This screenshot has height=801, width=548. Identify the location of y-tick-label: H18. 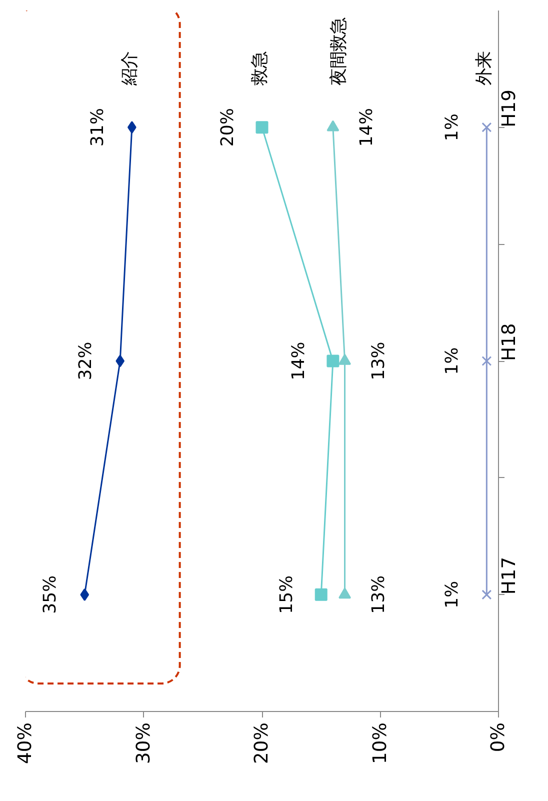
(509, 342).